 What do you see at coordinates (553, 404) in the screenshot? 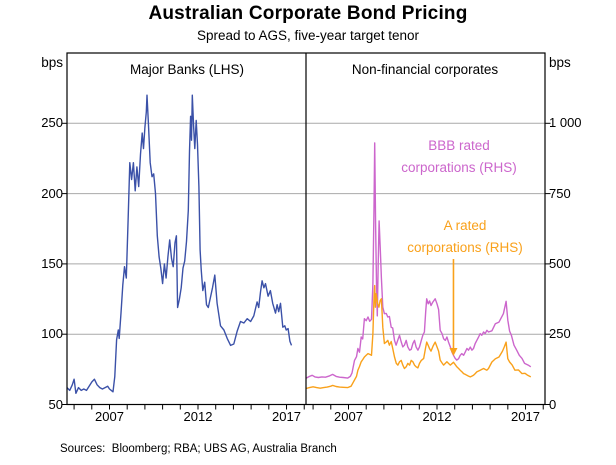
I see `right-y-tick-label-0: 0` at bounding box center [553, 404].